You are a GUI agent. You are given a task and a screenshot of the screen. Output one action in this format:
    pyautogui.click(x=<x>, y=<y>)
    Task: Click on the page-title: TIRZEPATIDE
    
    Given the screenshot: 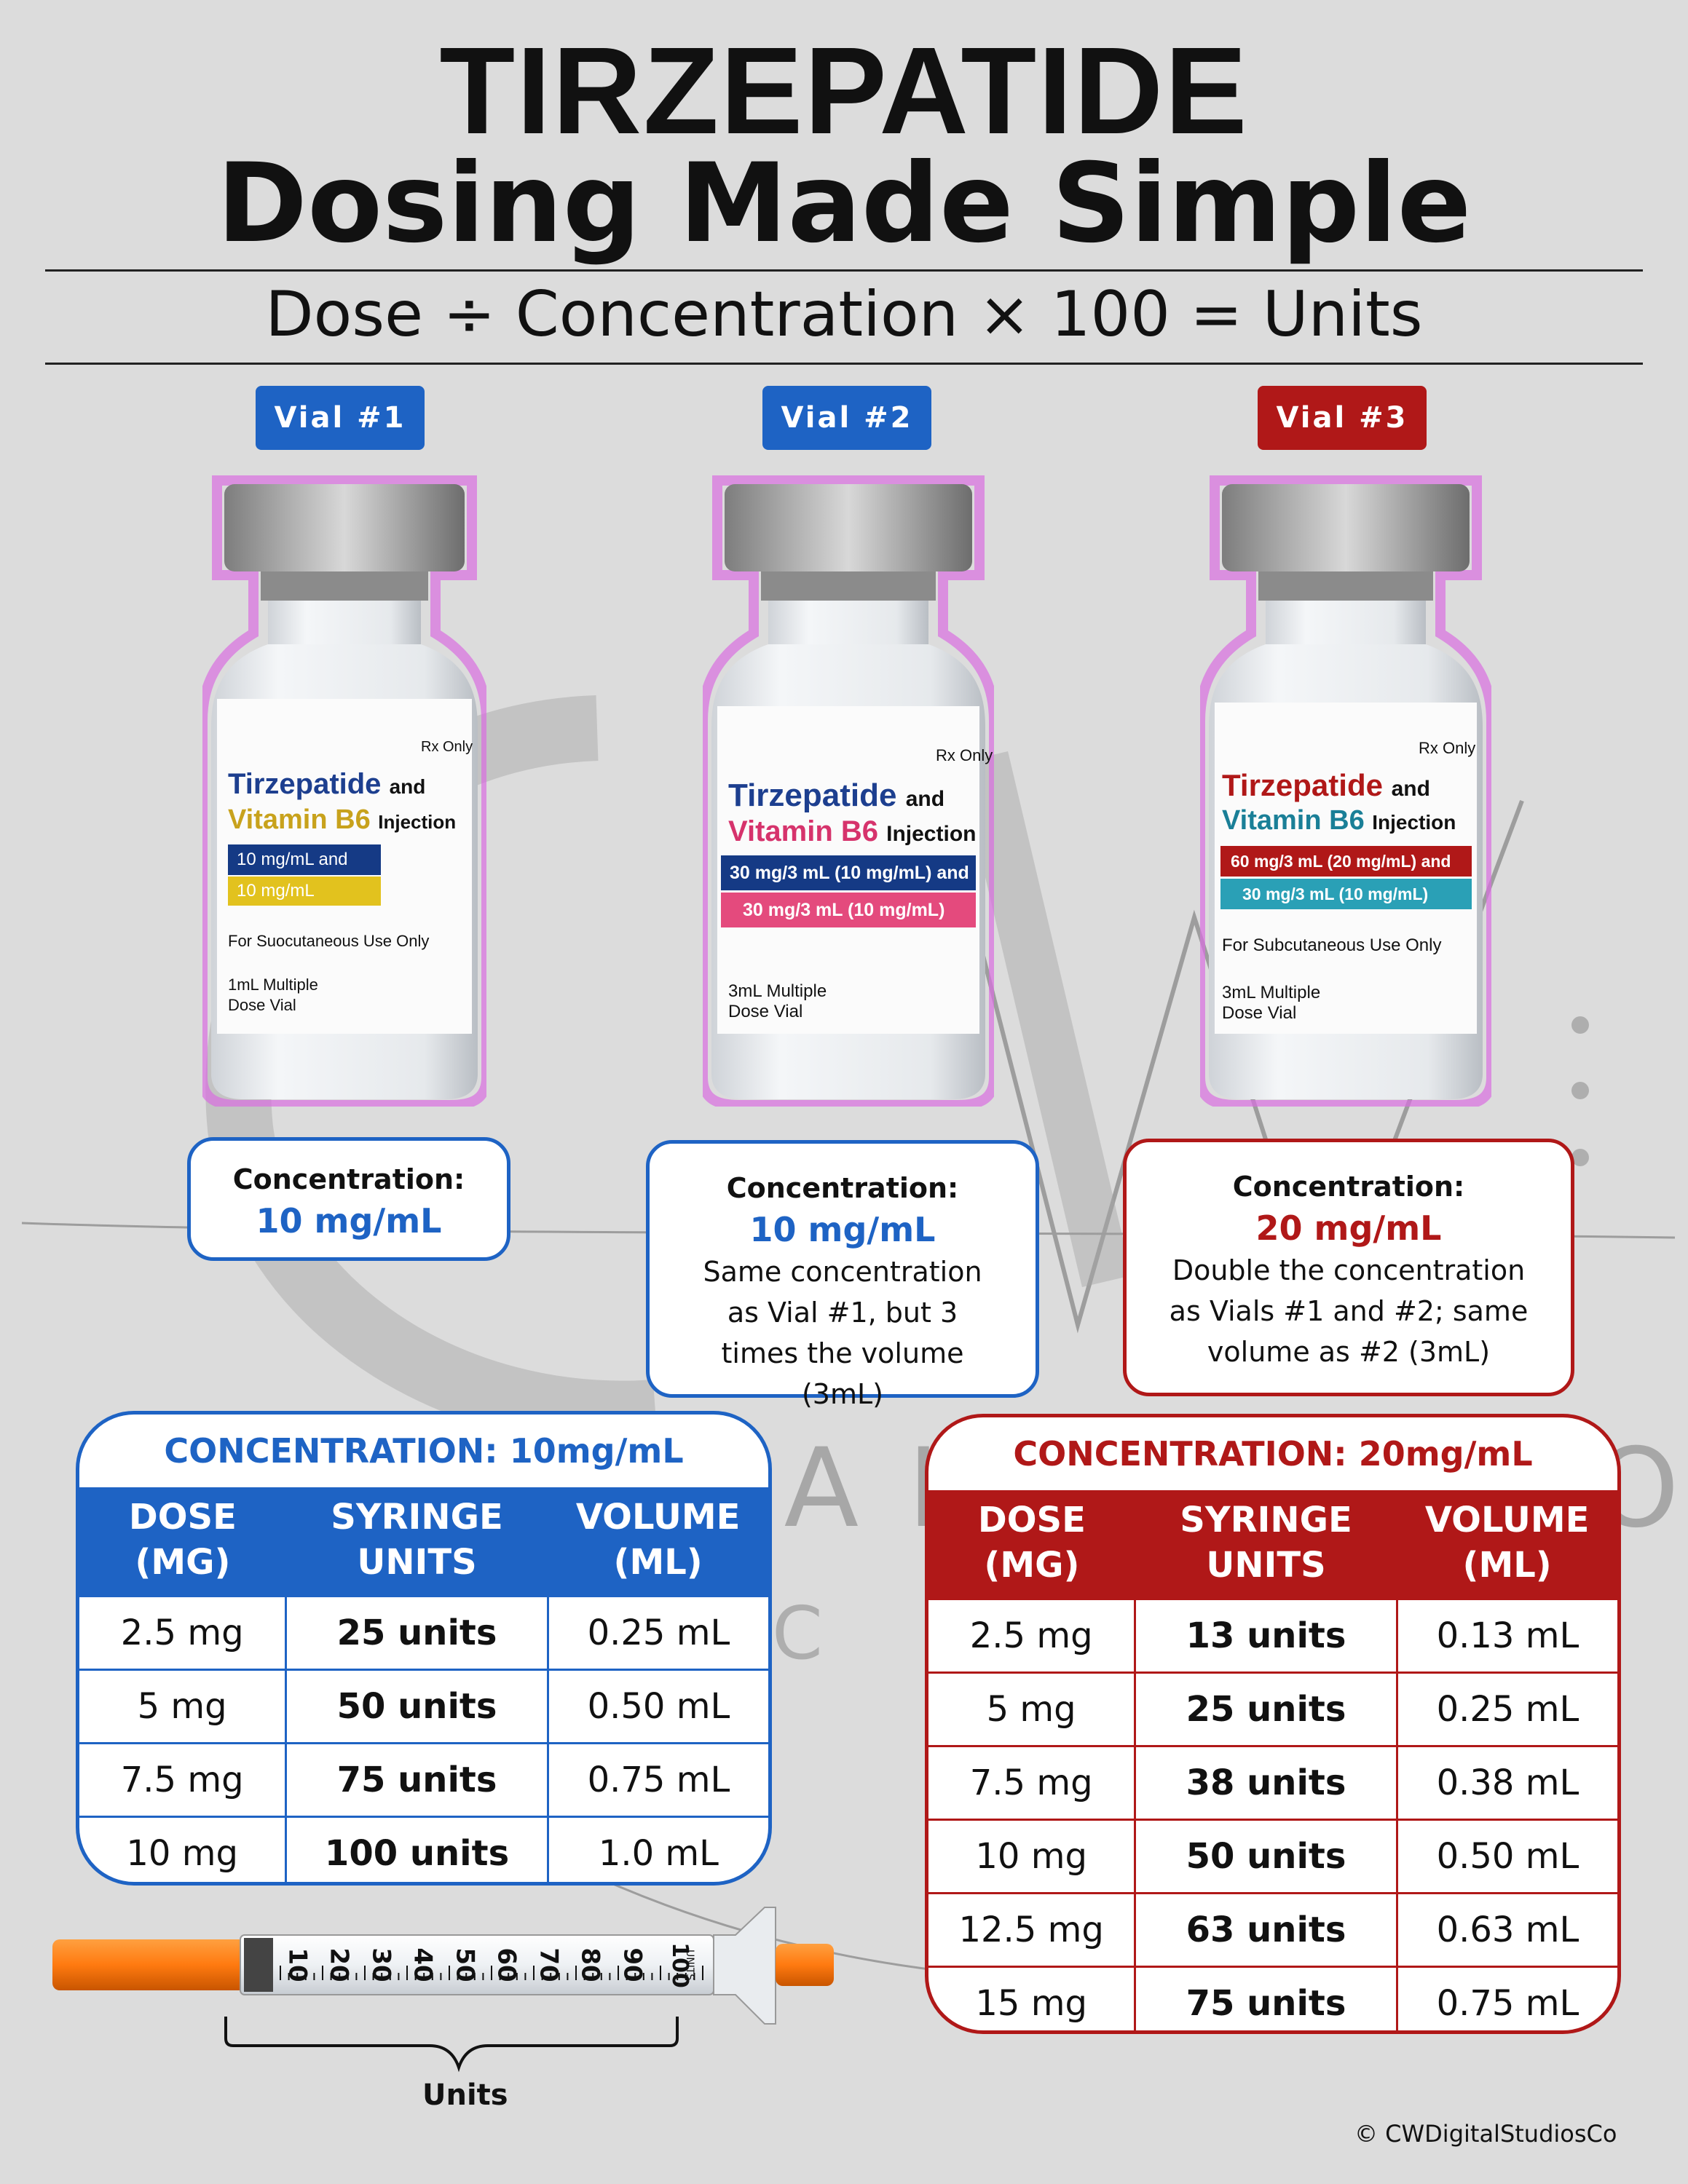 What is the action you would take?
    pyautogui.click(x=844, y=91)
    